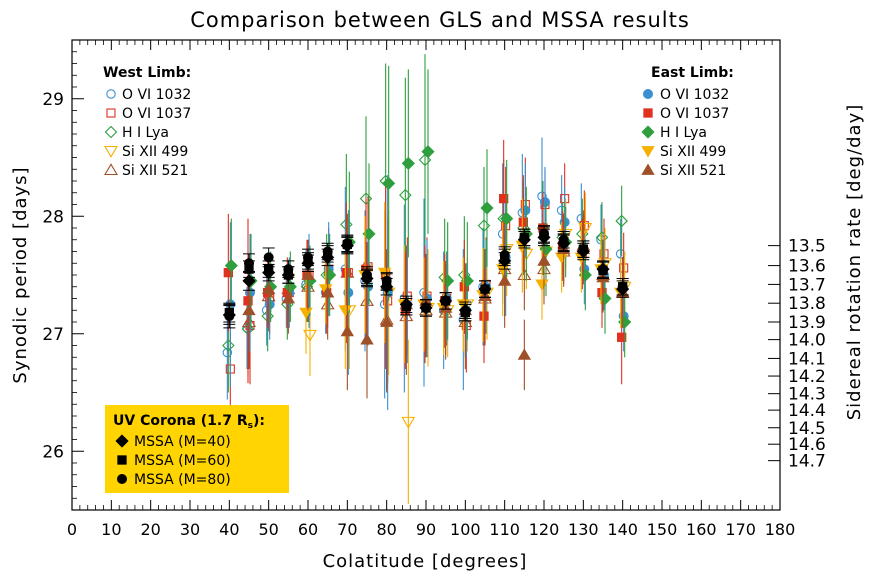 The image size is (880, 584). Describe the element at coordinates (53, 100) in the screenshot. I see `y-tick-label: 29` at that location.